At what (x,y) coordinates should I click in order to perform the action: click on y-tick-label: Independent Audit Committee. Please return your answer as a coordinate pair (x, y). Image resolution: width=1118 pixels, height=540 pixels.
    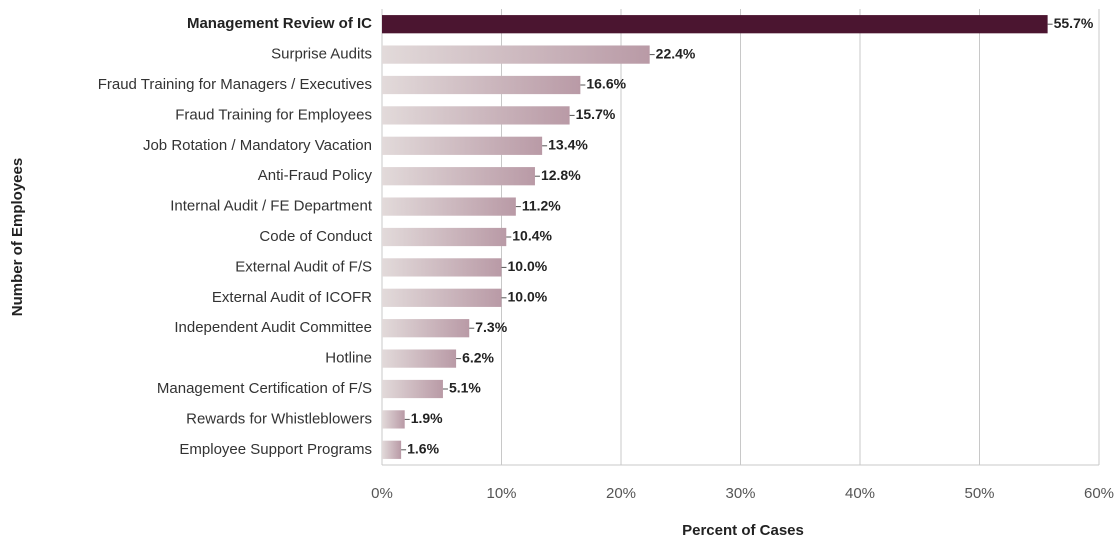
    Looking at the image, I should click on (273, 327).